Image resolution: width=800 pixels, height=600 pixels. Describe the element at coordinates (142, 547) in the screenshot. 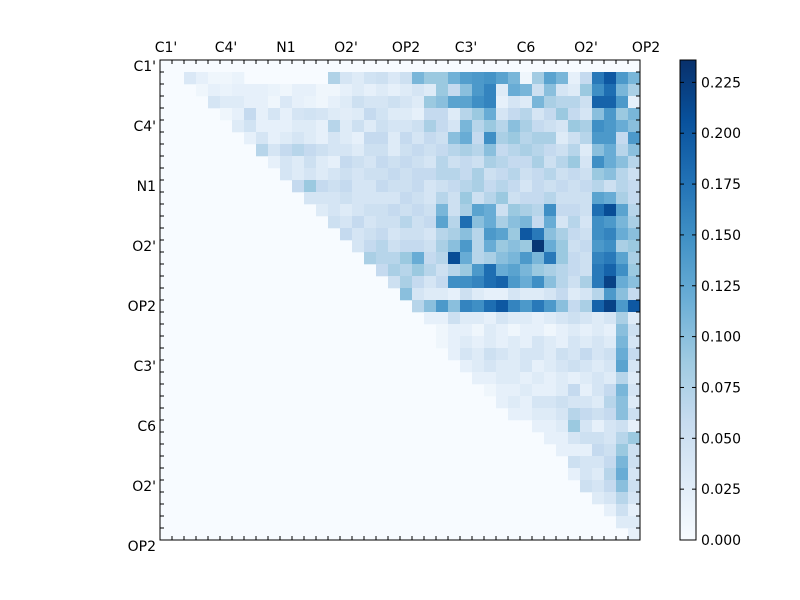

I see `y-tick-label: OP2` at that location.